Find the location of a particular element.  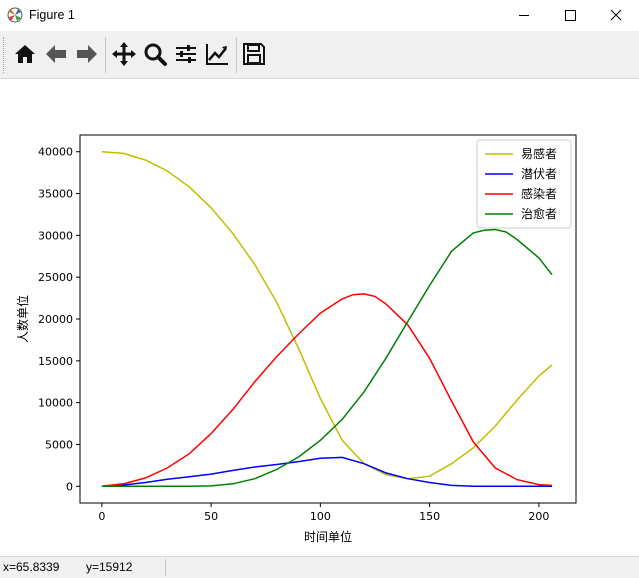

maximize-button is located at coordinates (570, 15).